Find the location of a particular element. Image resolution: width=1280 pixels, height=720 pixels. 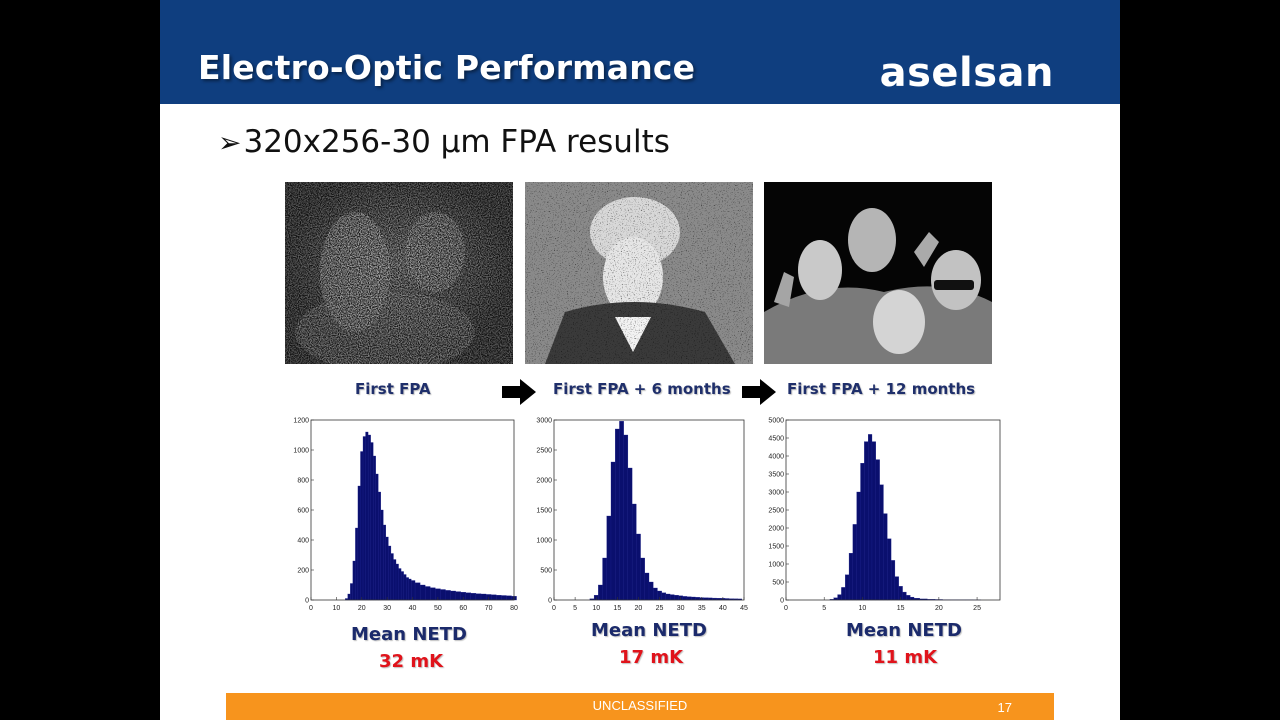

plot-frame is located at coordinates (412, 510).